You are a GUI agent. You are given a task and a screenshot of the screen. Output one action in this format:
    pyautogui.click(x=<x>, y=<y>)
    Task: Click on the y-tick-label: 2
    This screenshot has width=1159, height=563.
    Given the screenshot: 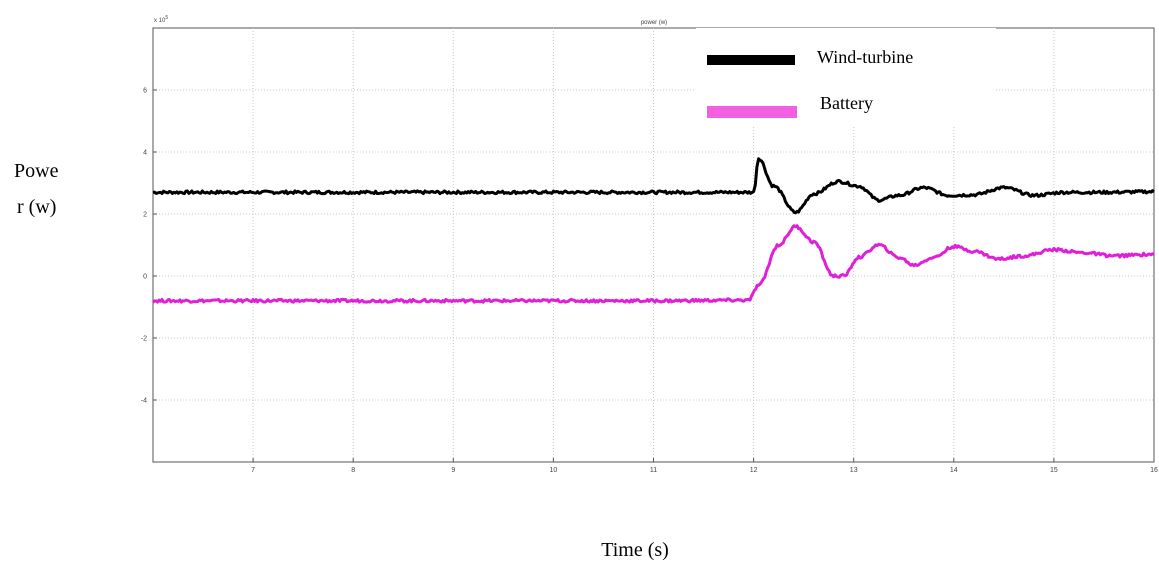 What is the action you would take?
    pyautogui.click(x=145, y=215)
    